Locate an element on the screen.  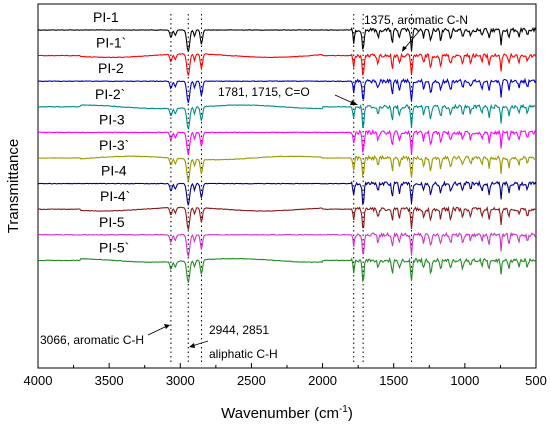
x-tick-label: 1500 is located at coordinates (393, 380).